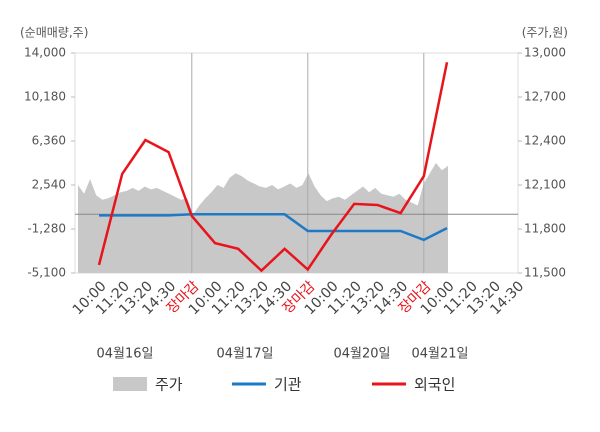 This screenshot has height=432, width=600. I want to click on y-tick-label: 2,540, so click(49, 185).